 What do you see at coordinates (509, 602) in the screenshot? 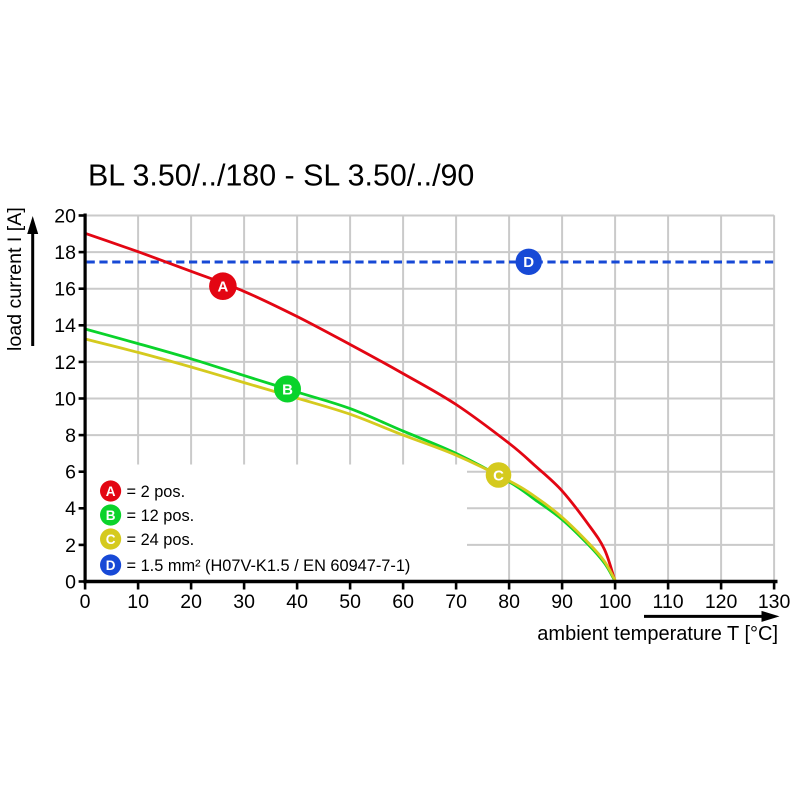
I see `svg-text: 80` at bounding box center [509, 602].